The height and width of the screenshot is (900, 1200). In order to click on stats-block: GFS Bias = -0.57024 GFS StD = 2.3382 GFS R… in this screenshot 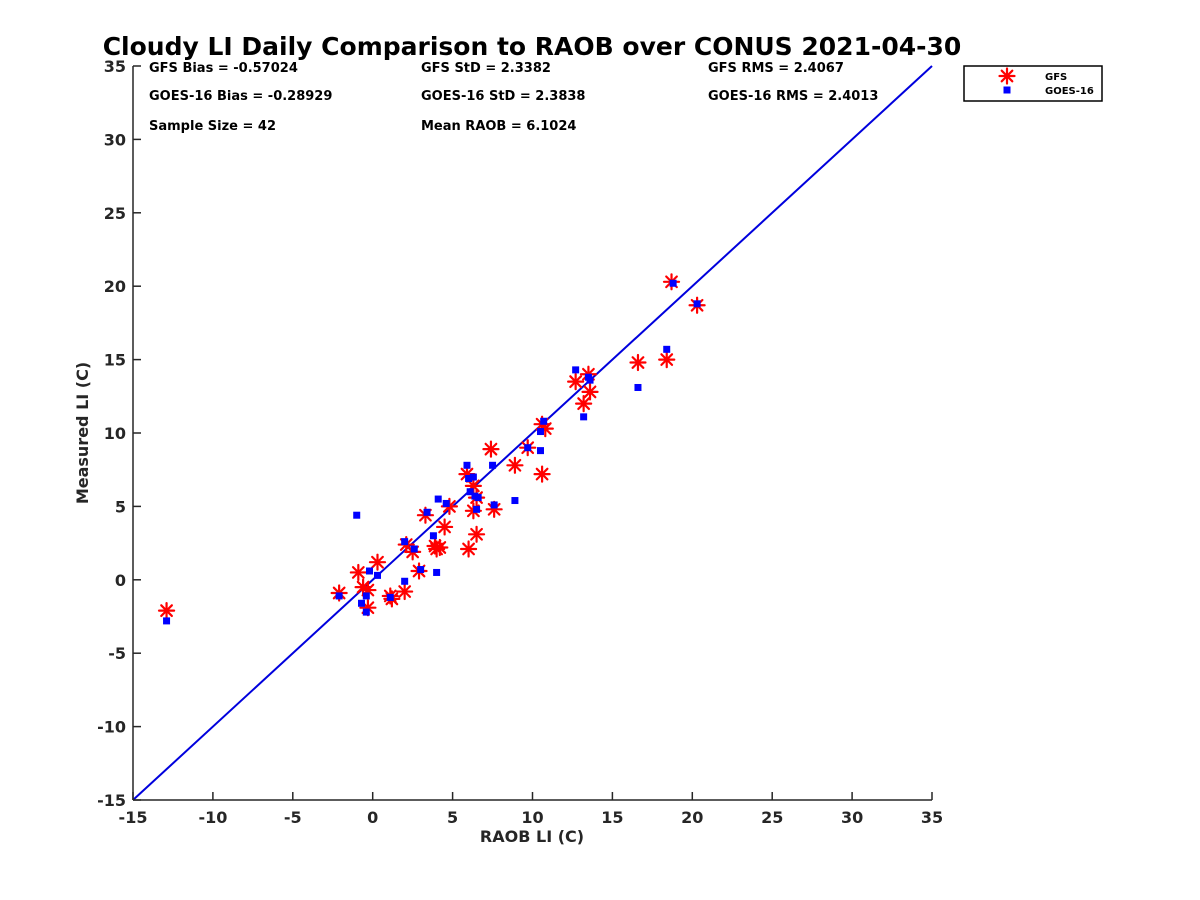, I will do `click(513, 97)`.